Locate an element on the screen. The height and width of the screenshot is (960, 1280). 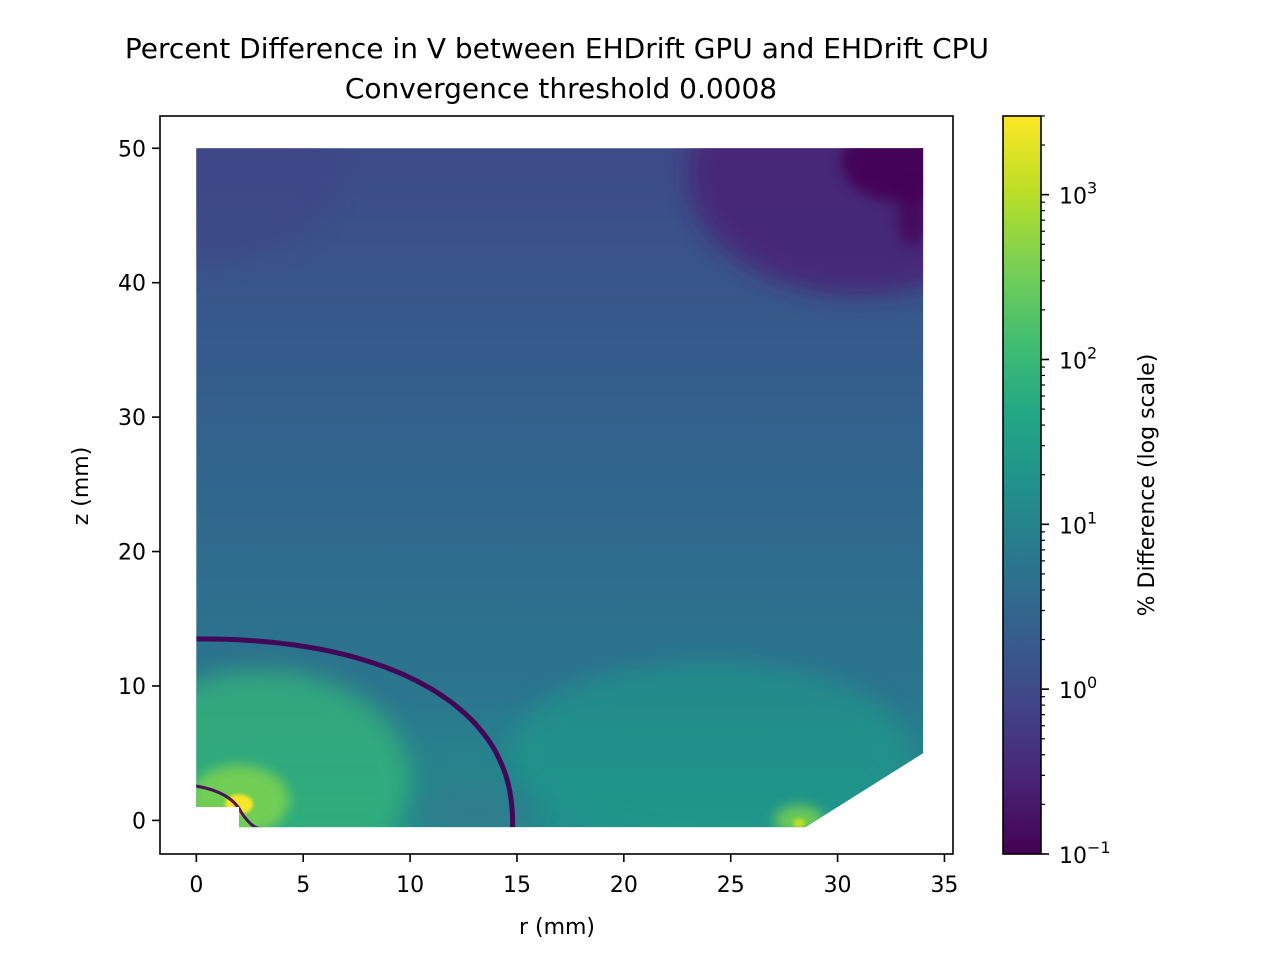
x-tick-label: 25 is located at coordinates (731, 885).